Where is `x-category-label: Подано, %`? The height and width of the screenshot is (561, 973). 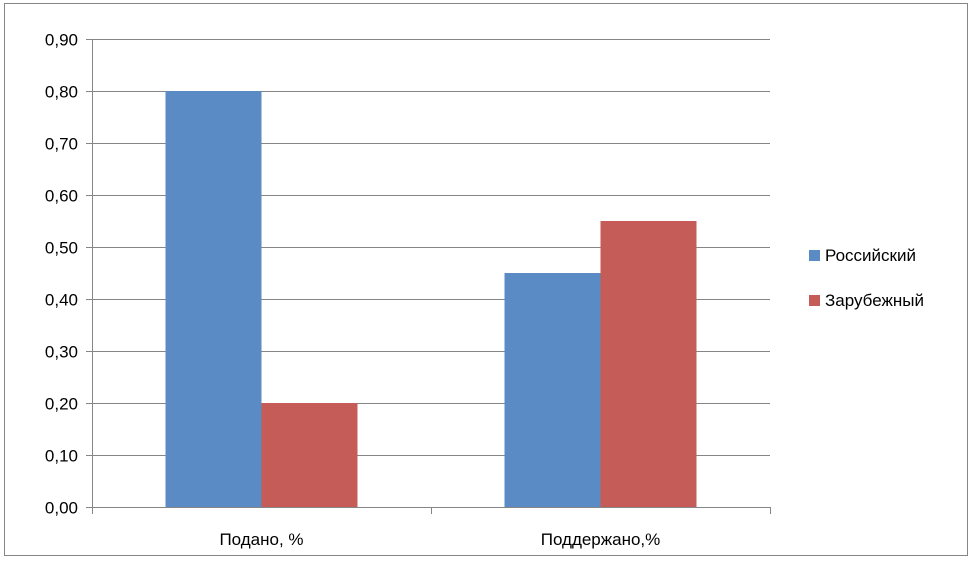 x-category-label: Подано, % is located at coordinates (261, 539).